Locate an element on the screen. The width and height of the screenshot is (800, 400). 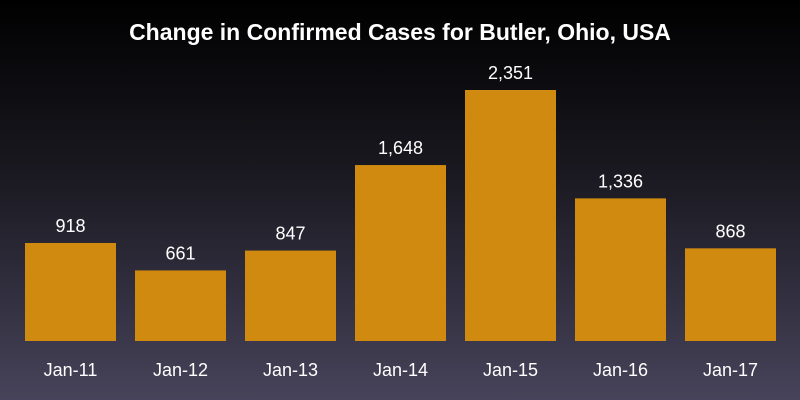
data-label-jan-13: 847 is located at coordinates (290, 234).